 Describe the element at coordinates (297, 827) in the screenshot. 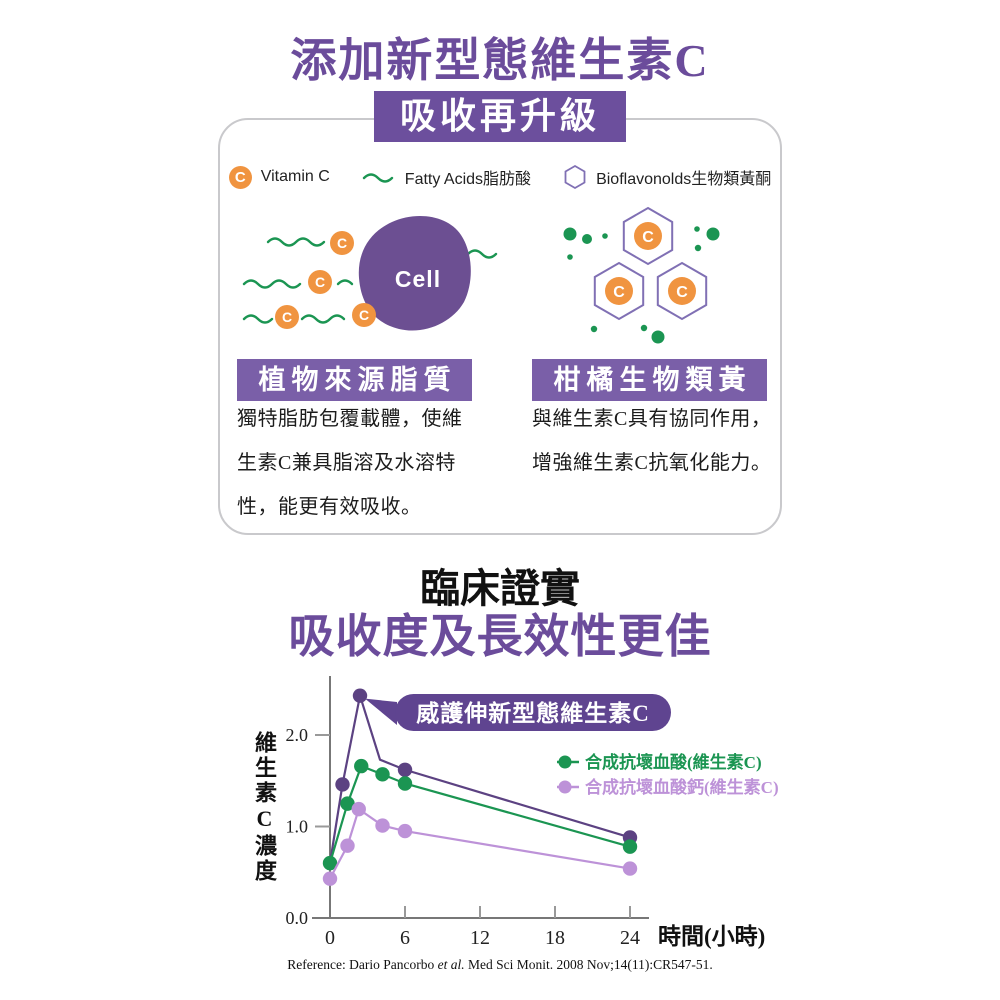

I see `y-tick-label: 1.0` at that location.